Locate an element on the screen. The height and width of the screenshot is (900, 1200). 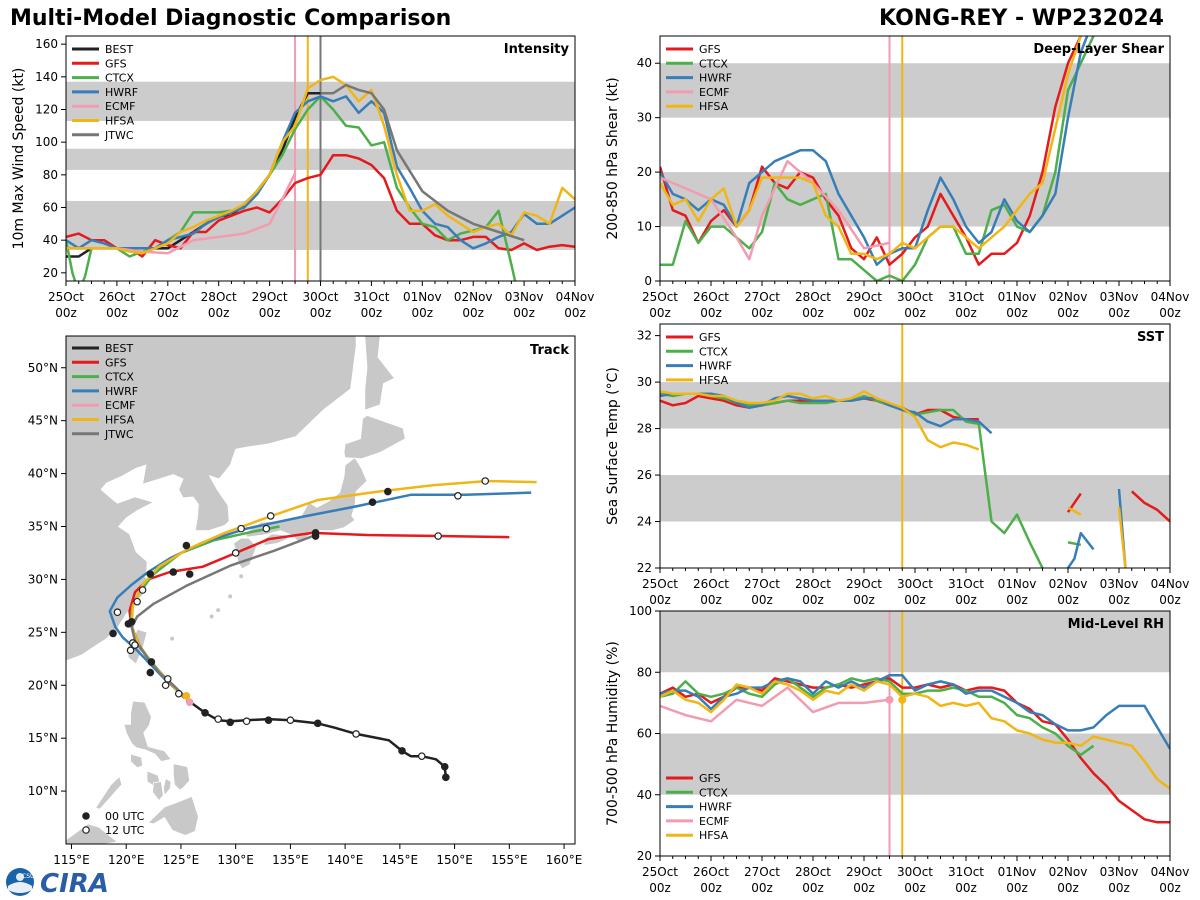
storm-title: KONG-REY - WP232024 is located at coordinates (1021, 18).